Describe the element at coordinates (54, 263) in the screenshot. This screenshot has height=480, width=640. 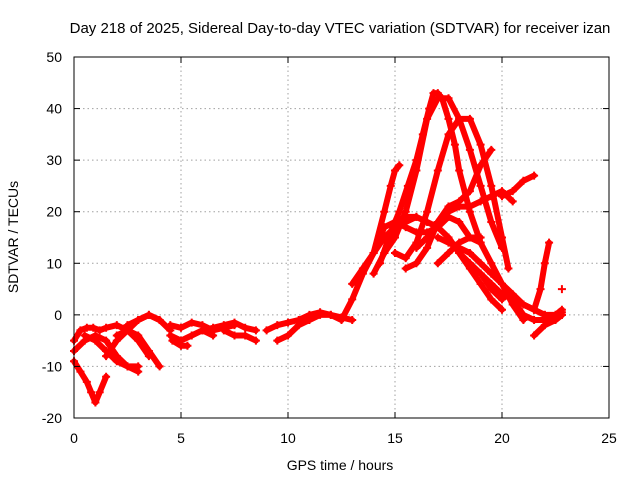
I see `y-tick-label: 10` at that location.